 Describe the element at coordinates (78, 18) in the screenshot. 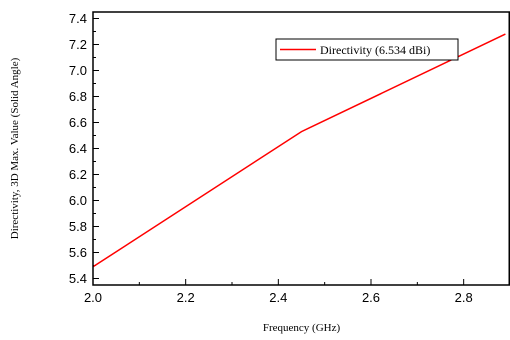

I see `y-tick-label: 7.4` at that location.